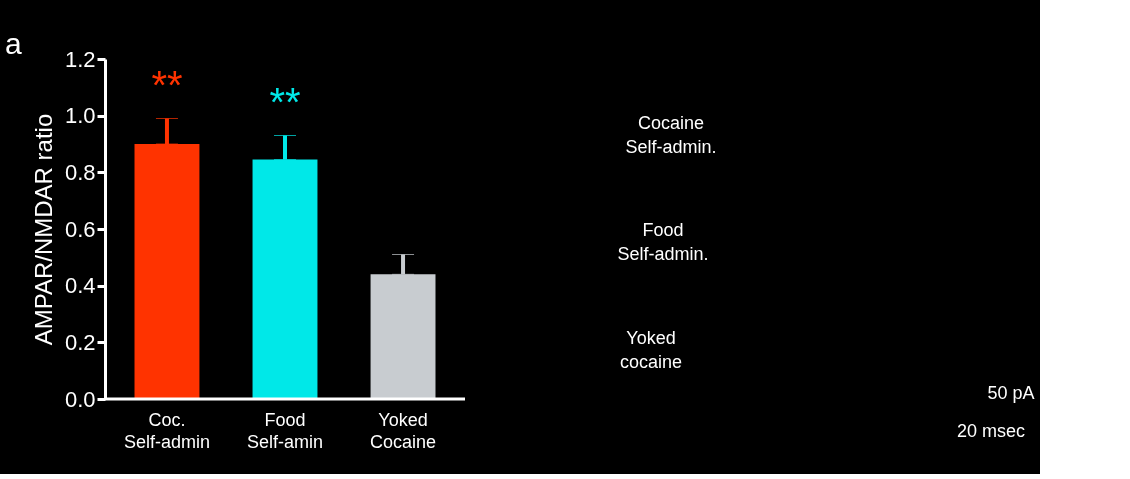  What do you see at coordinates (166, 430) in the screenshot?
I see `x-tick-label: Coc. Self-admin` at bounding box center [166, 430].